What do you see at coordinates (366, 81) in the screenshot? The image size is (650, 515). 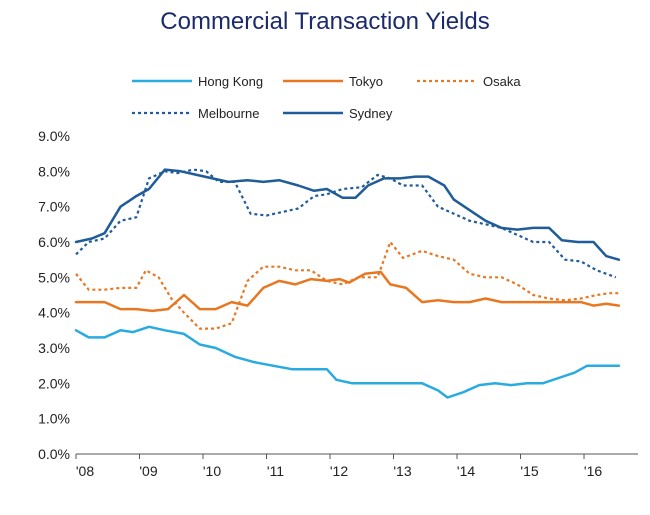 I see `legend-label-tokyo: Tokyo` at bounding box center [366, 81].